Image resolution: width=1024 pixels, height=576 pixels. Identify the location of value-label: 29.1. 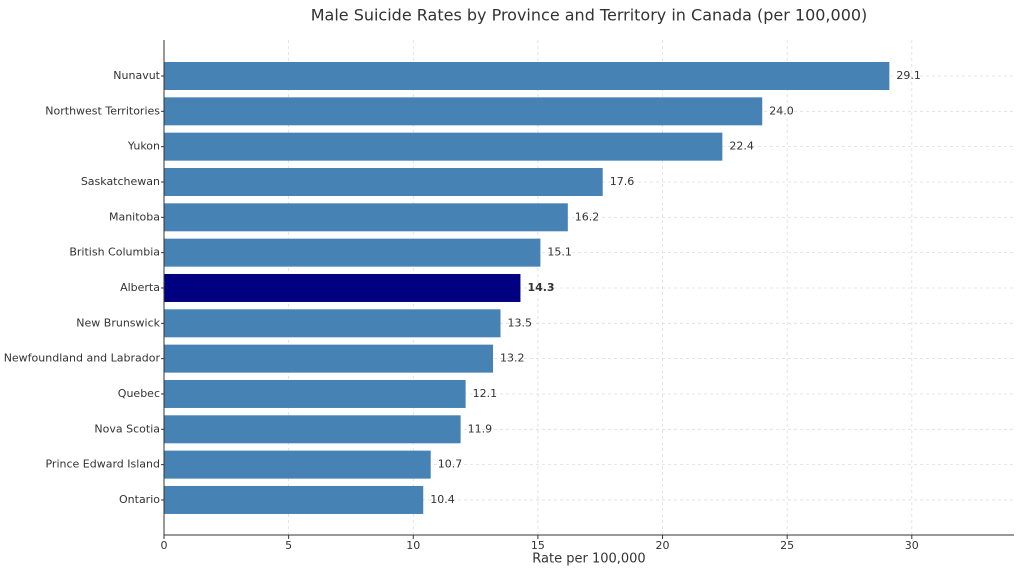
(908, 75).